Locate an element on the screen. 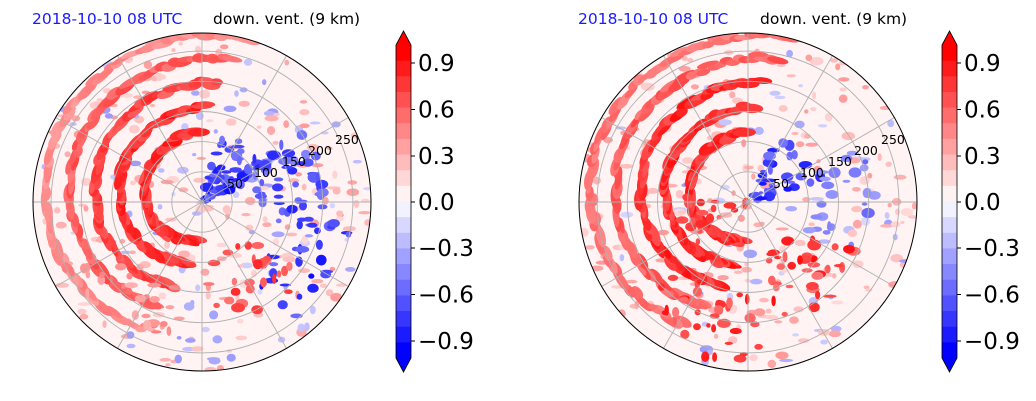 This screenshot has width=1036, height=401. ring-label-250: 250 is located at coordinates (893, 139).